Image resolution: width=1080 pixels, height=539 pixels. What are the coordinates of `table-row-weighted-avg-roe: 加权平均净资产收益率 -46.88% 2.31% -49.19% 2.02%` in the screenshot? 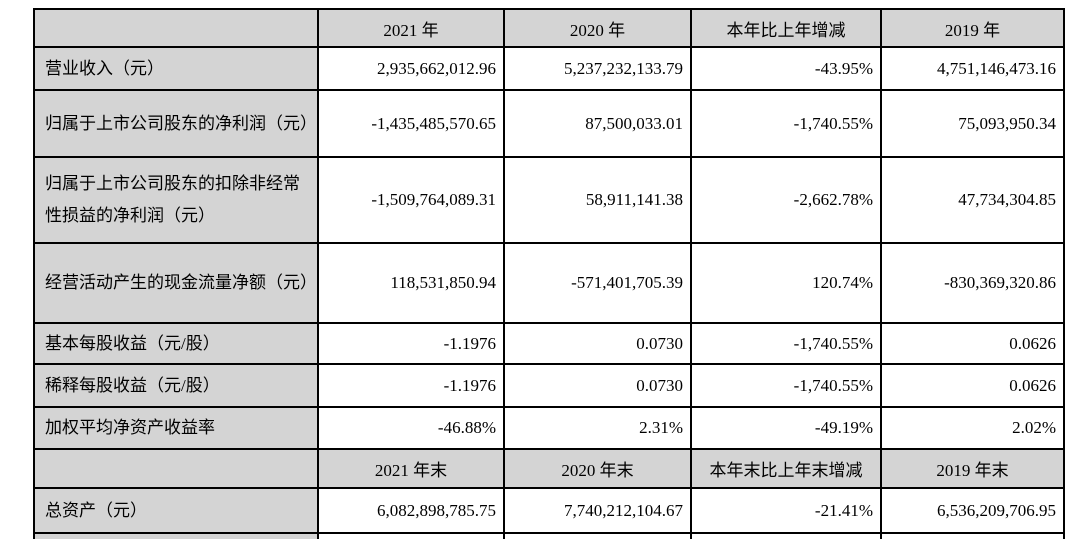 It's located at (549, 428).